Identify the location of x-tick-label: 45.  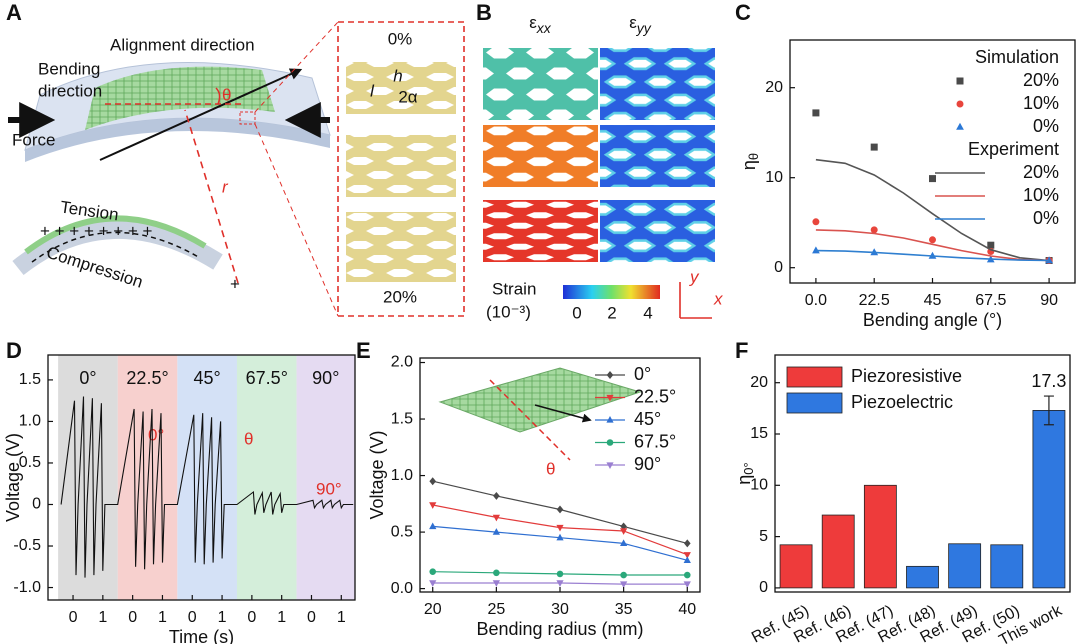
(933, 300).